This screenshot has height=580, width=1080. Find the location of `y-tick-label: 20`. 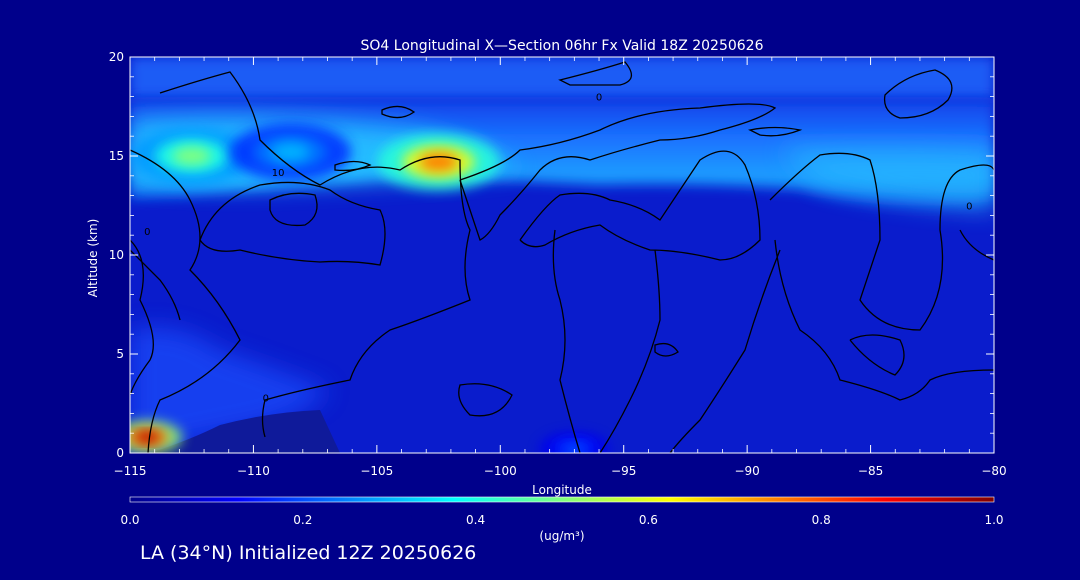

y-tick-label: 20 is located at coordinates (116, 57).